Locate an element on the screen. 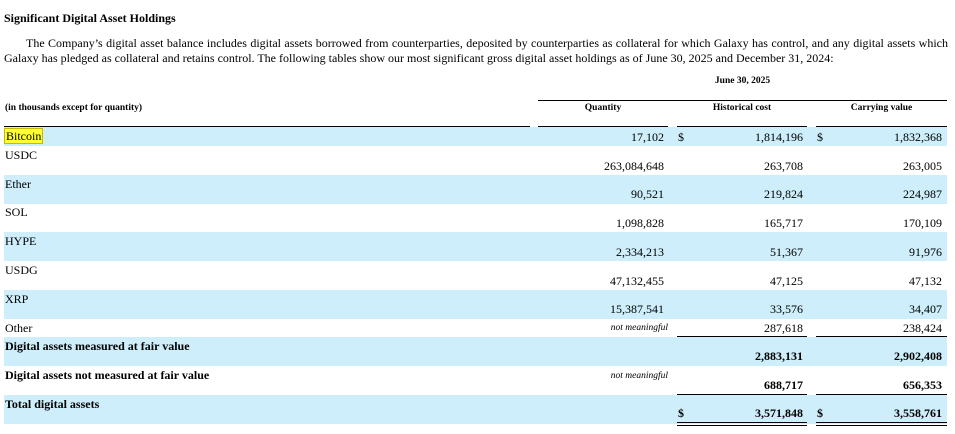 The height and width of the screenshot is (434, 955). row-label-sol: SOL is located at coordinates (16, 212).